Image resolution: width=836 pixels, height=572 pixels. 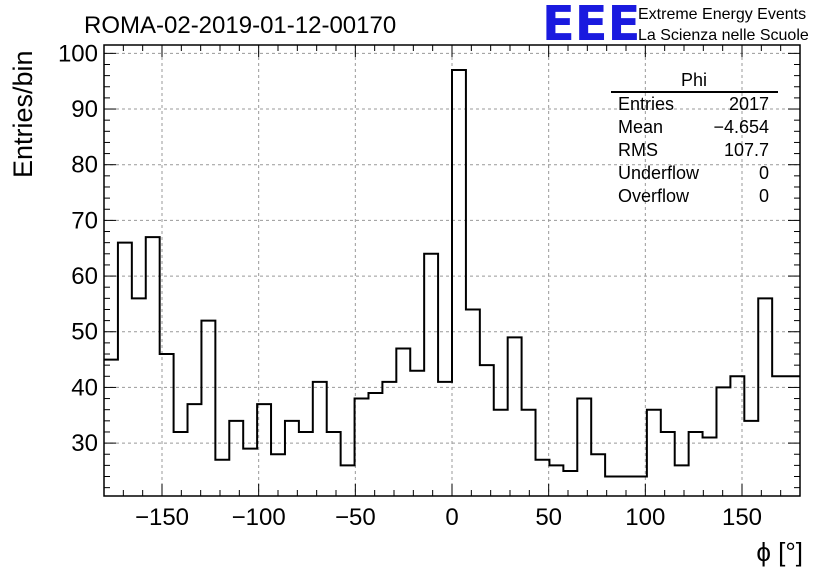 What do you see at coordinates (638, 150) in the screenshot?
I see `stats-label-rms: RMS` at bounding box center [638, 150].